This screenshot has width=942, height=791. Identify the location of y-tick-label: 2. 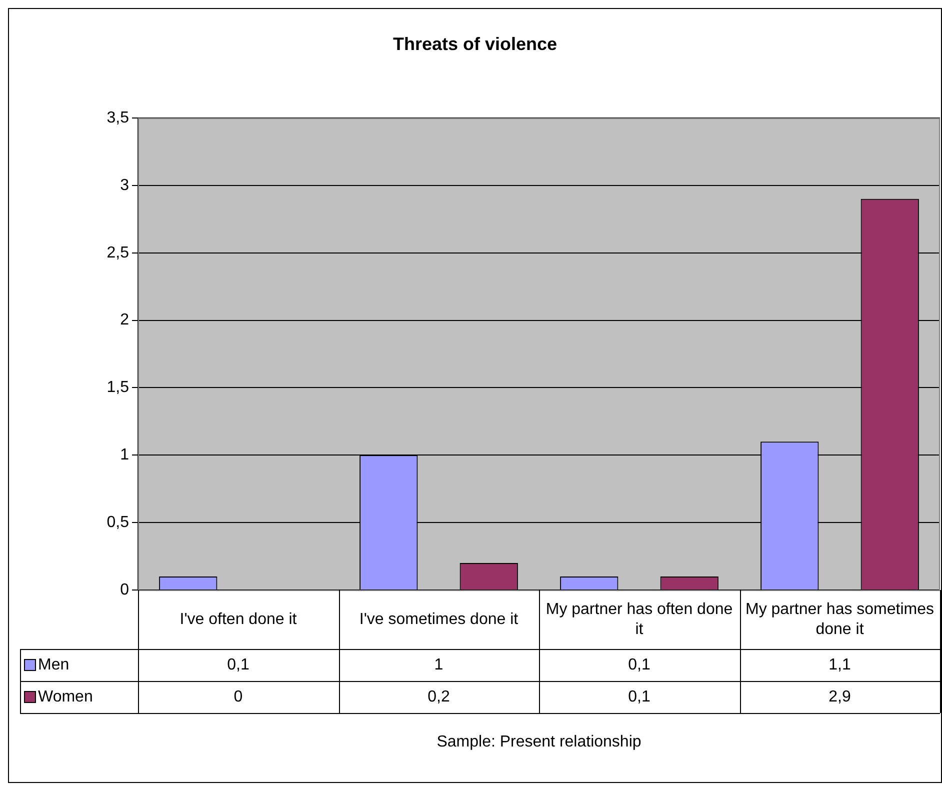
(125, 320).